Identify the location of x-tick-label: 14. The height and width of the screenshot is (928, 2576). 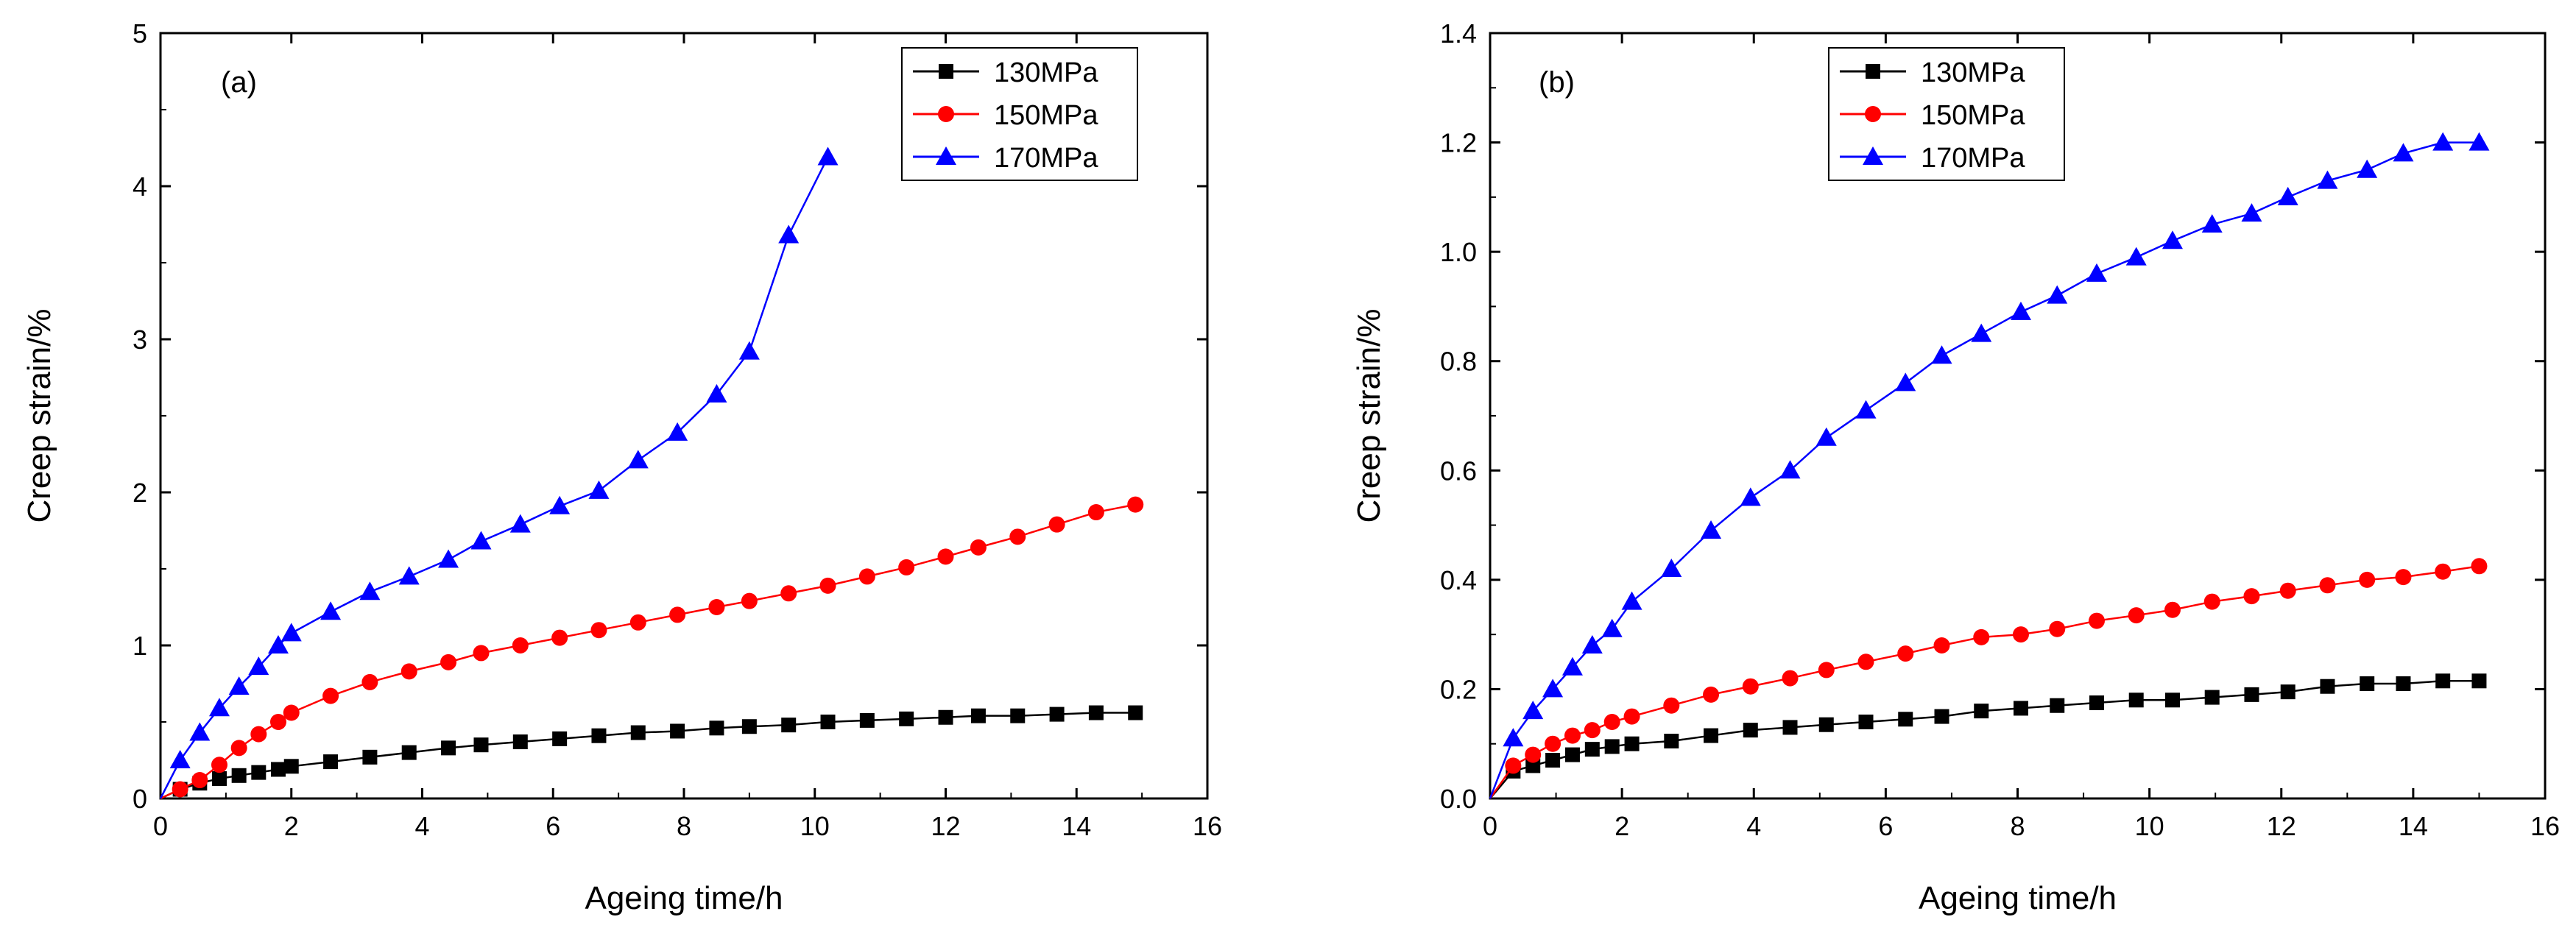
(1076, 826).